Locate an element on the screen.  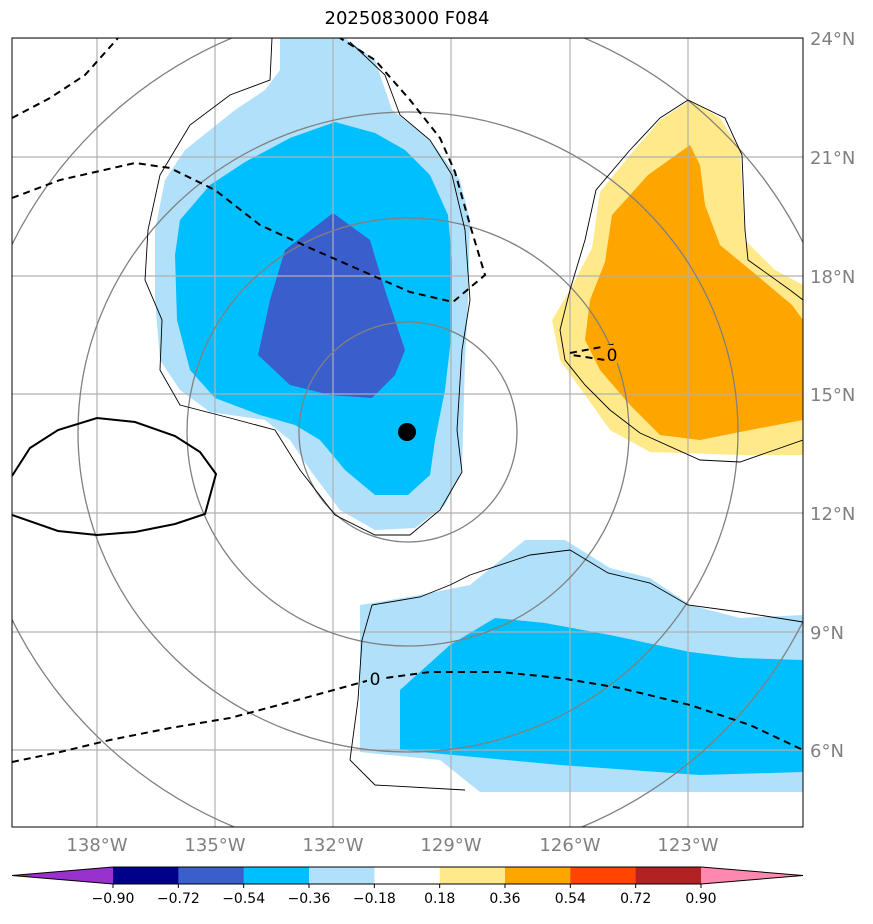
colorbar-tick-label: 0.54 is located at coordinates (570, 899).